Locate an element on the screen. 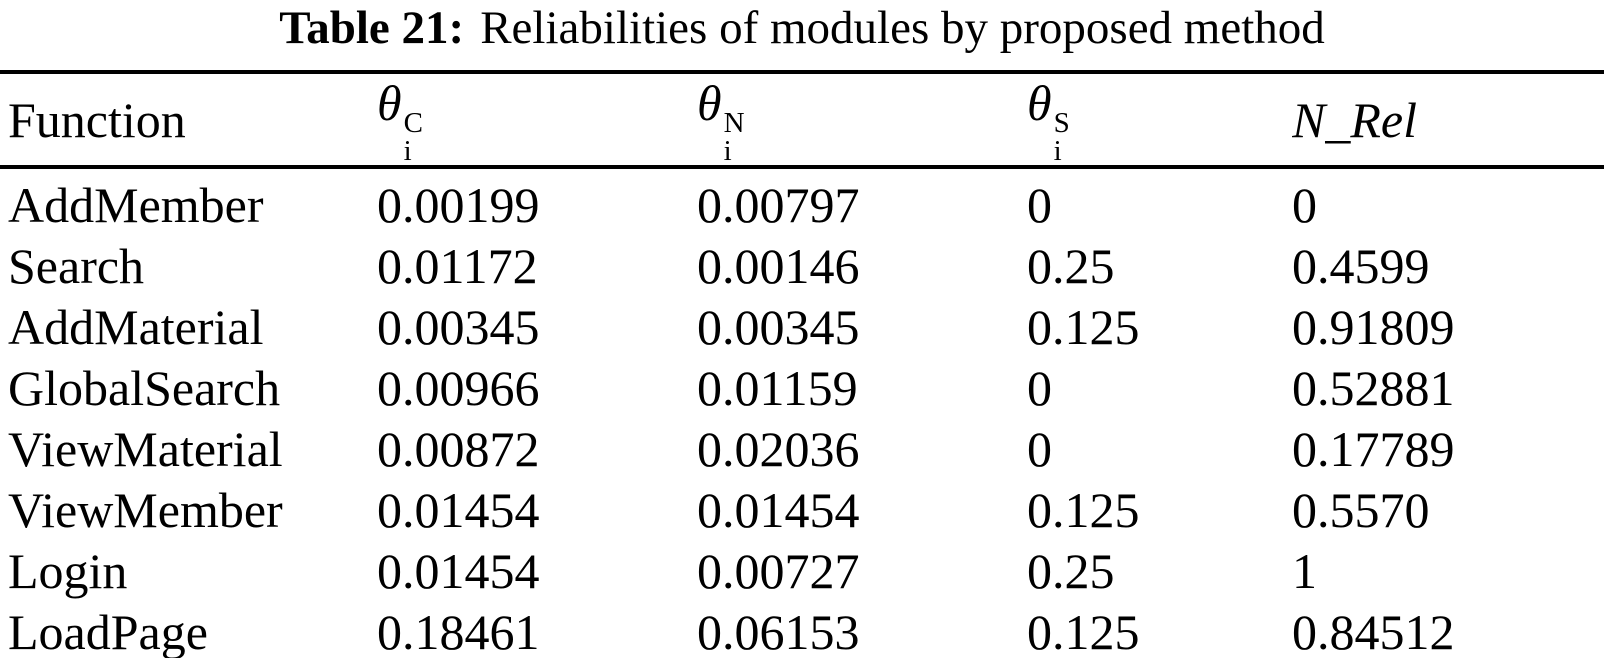  cell-nrel: 0.5570 is located at coordinates (1361, 510).